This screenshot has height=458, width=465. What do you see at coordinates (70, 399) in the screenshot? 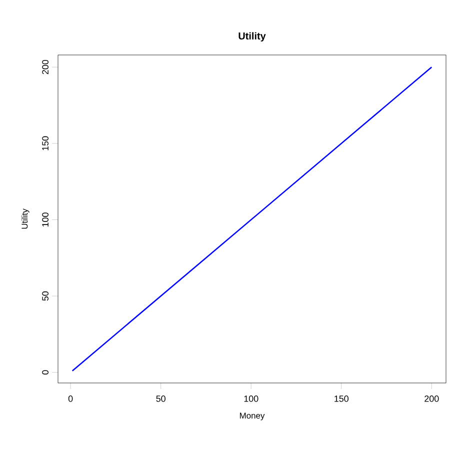
I see `x-tick-label: 0` at bounding box center [70, 399].